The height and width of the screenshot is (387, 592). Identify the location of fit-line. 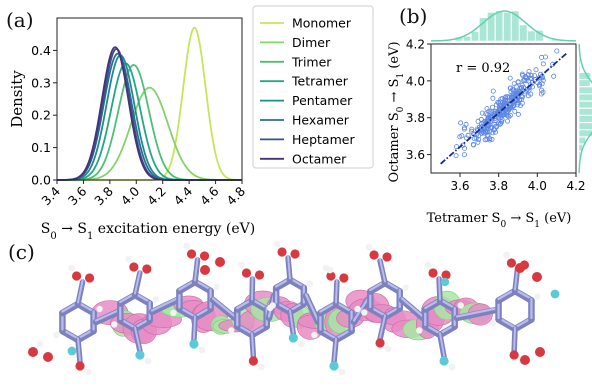
(503, 108).